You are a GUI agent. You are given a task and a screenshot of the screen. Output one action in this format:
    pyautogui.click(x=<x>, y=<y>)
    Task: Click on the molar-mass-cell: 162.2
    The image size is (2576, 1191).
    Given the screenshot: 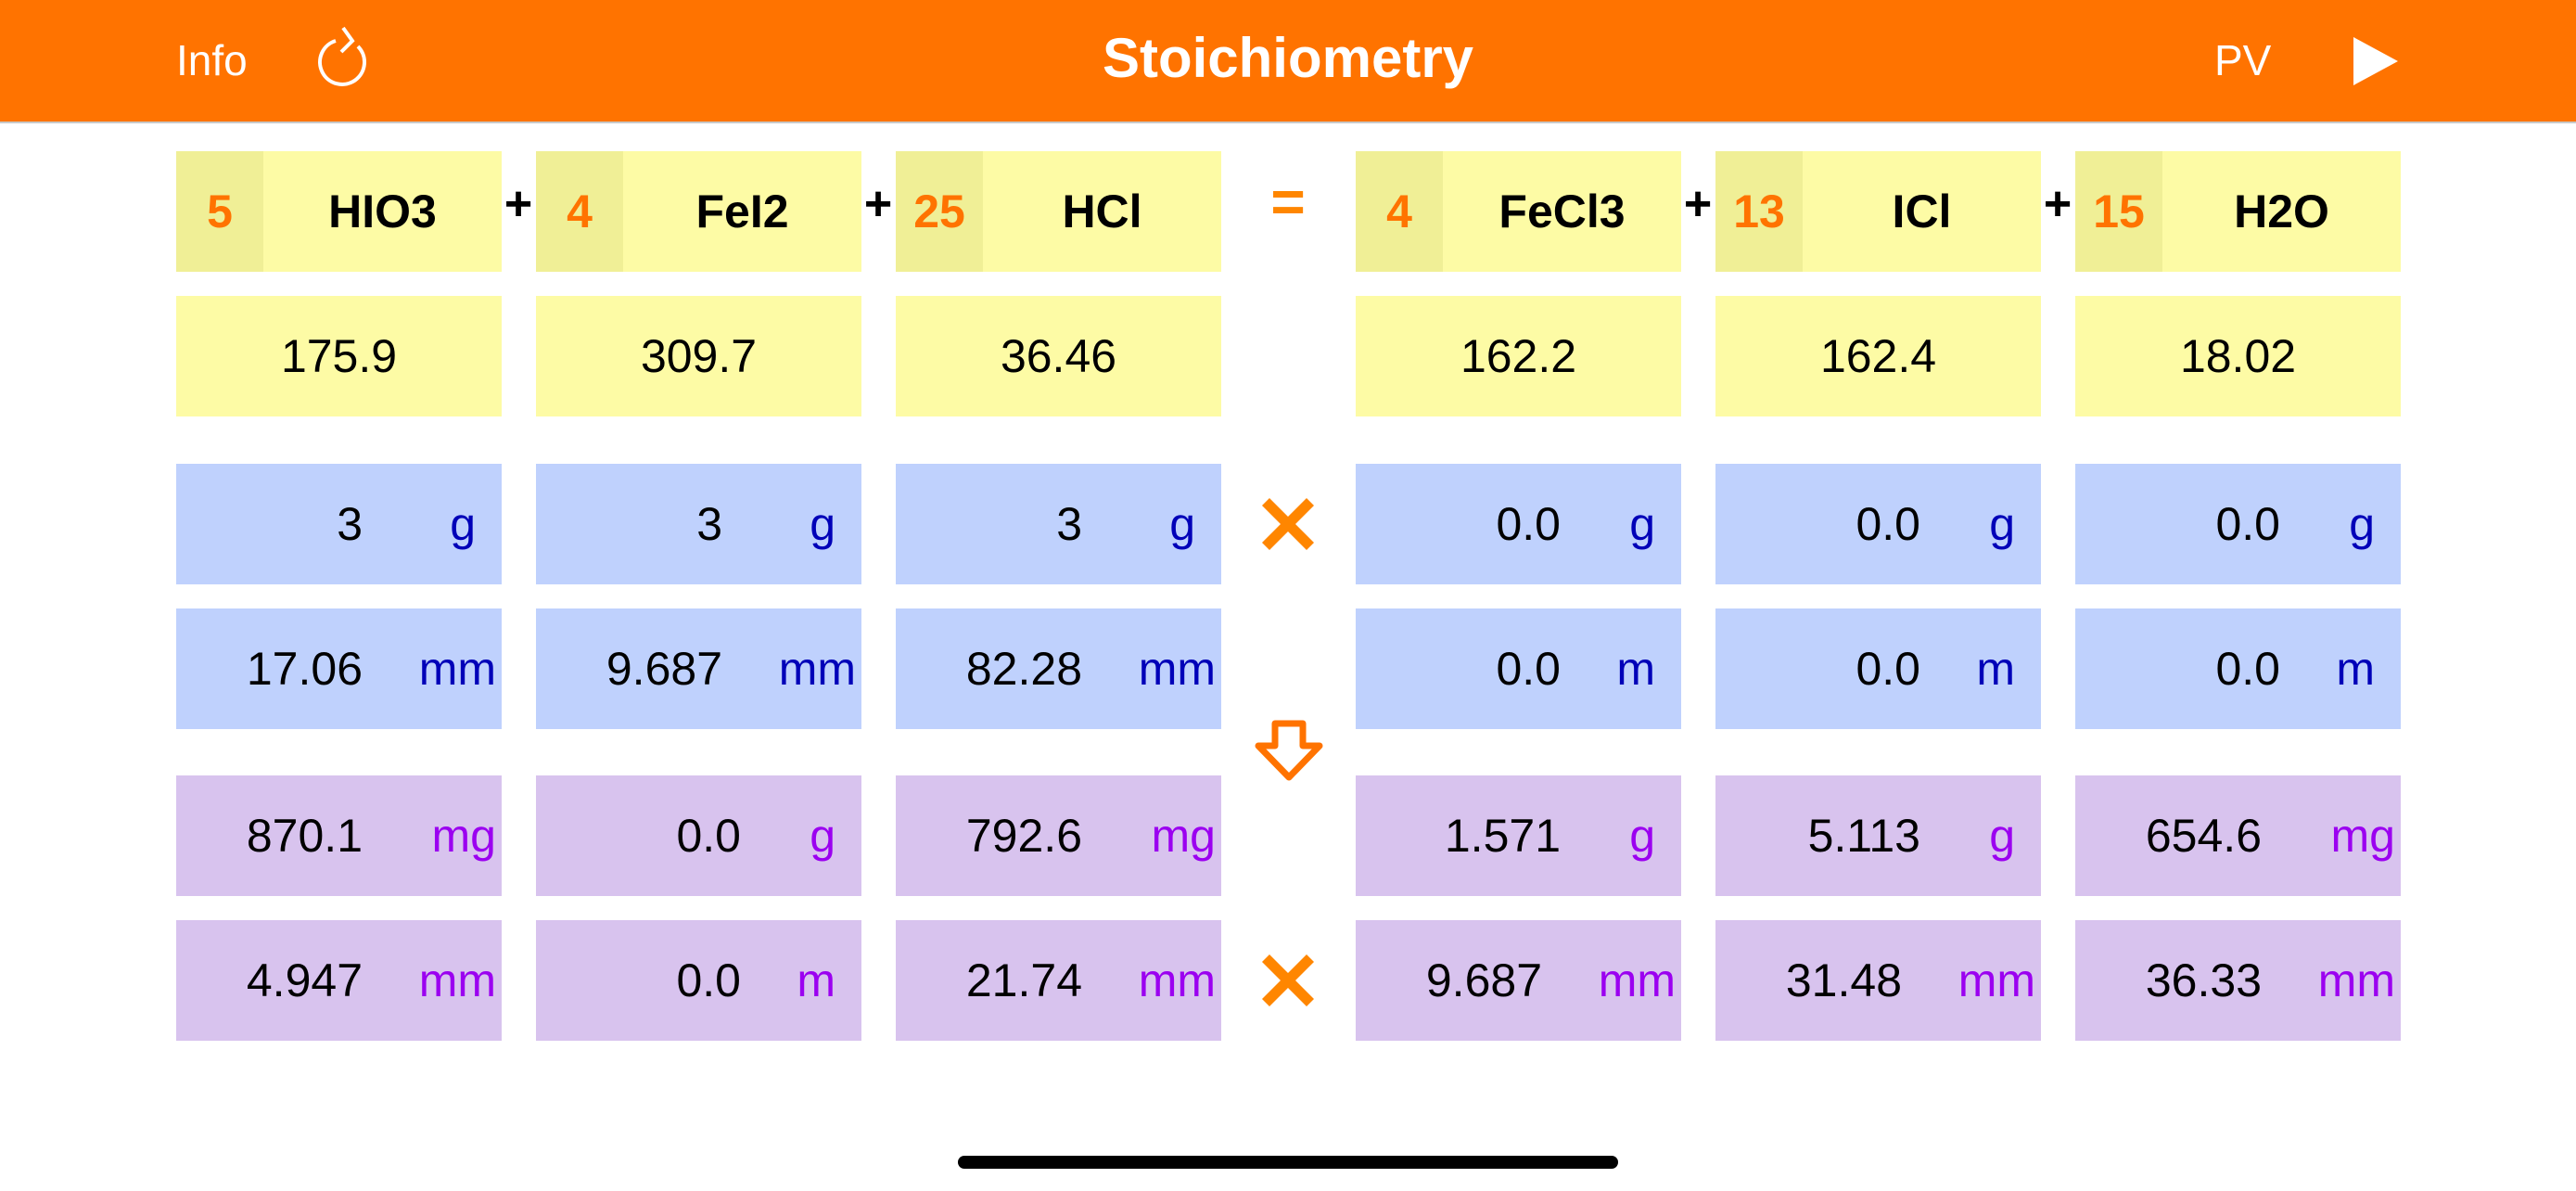 What is the action you would take?
    pyautogui.click(x=1518, y=356)
    